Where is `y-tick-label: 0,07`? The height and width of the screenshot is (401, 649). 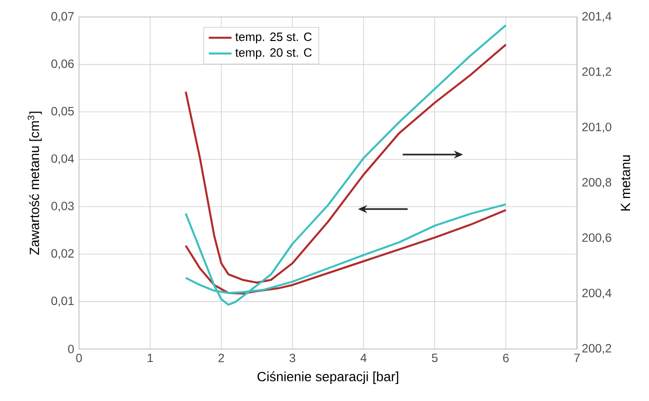 y-tick-label: 0,07 is located at coordinates (62, 17).